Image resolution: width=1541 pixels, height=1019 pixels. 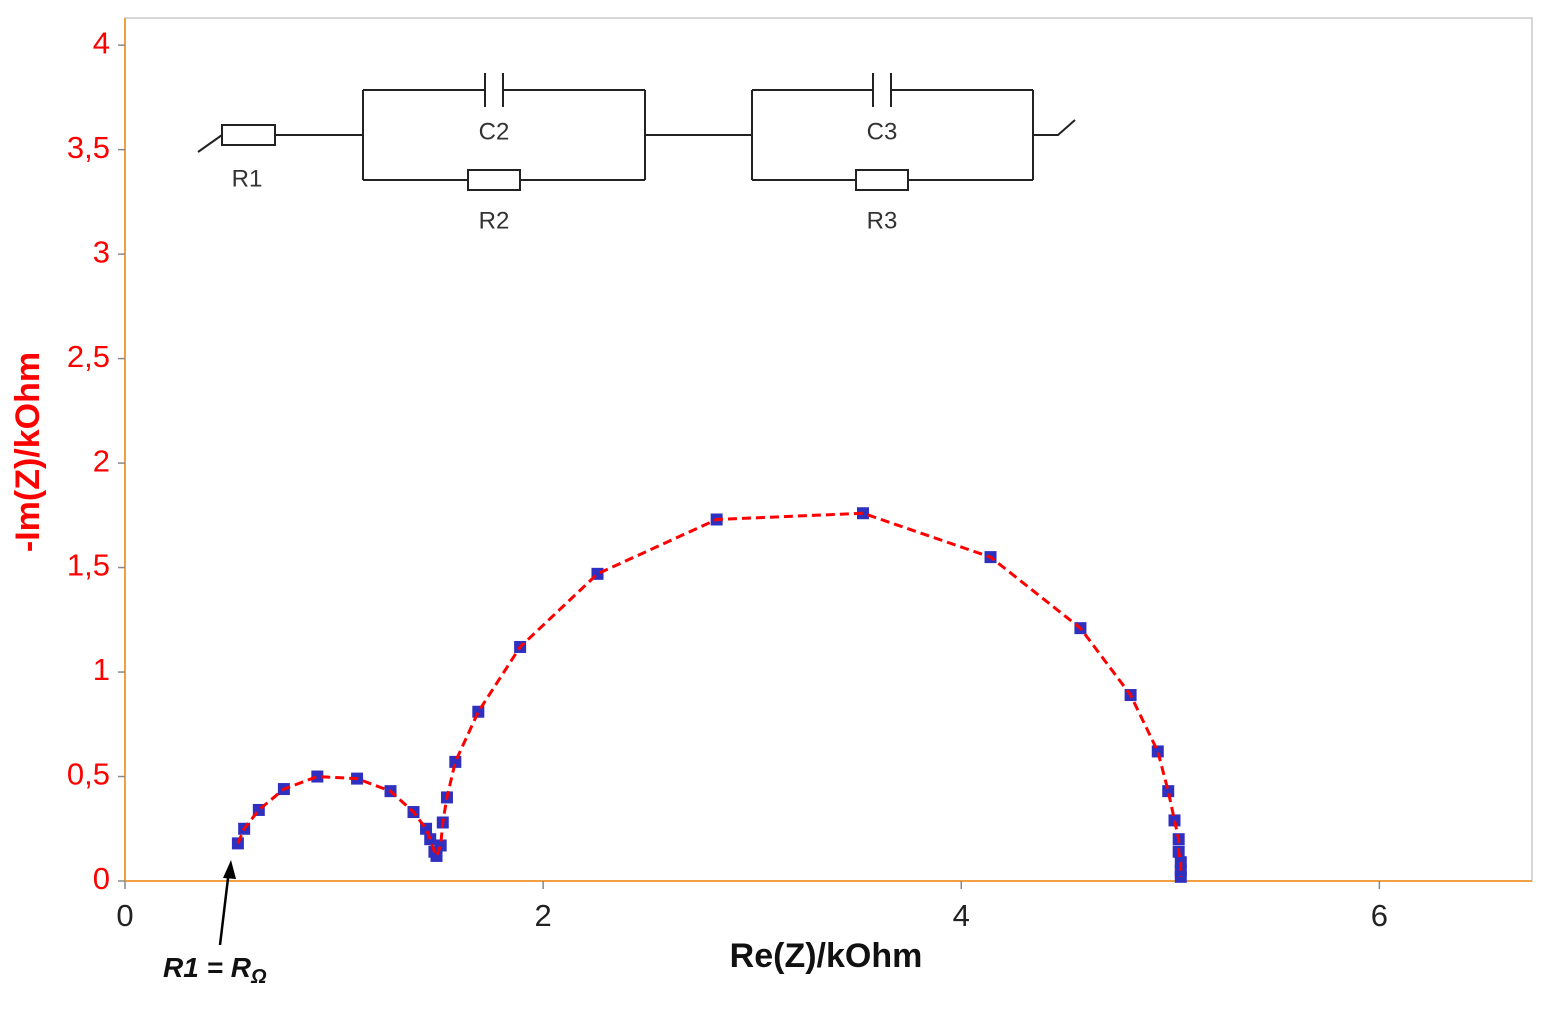 What do you see at coordinates (101, 460) in the screenshot?
I see `y-tick-label: 2` at bounding box center [101, 460].